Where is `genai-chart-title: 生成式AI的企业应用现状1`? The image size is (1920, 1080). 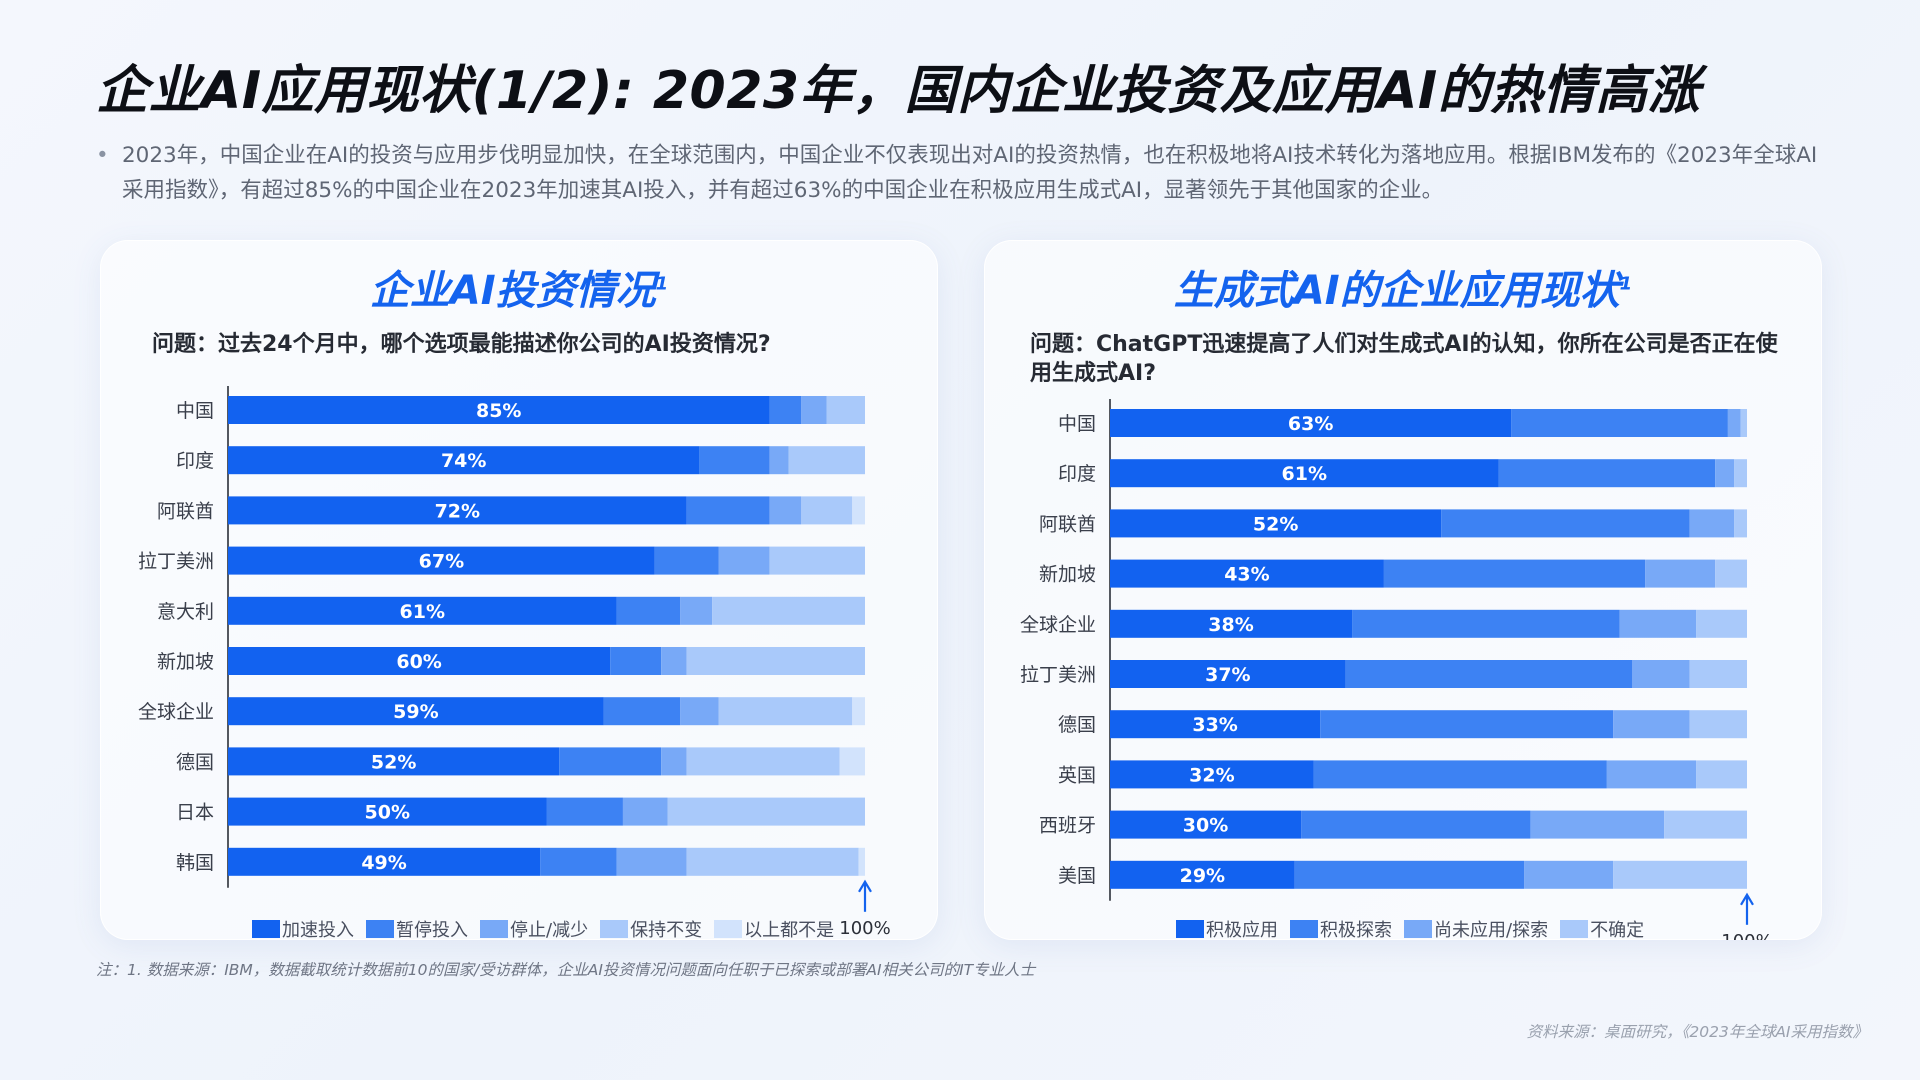 genai-chart-title: 生成式AI的企业应用现状1 is located at coordinates (1403, 287).